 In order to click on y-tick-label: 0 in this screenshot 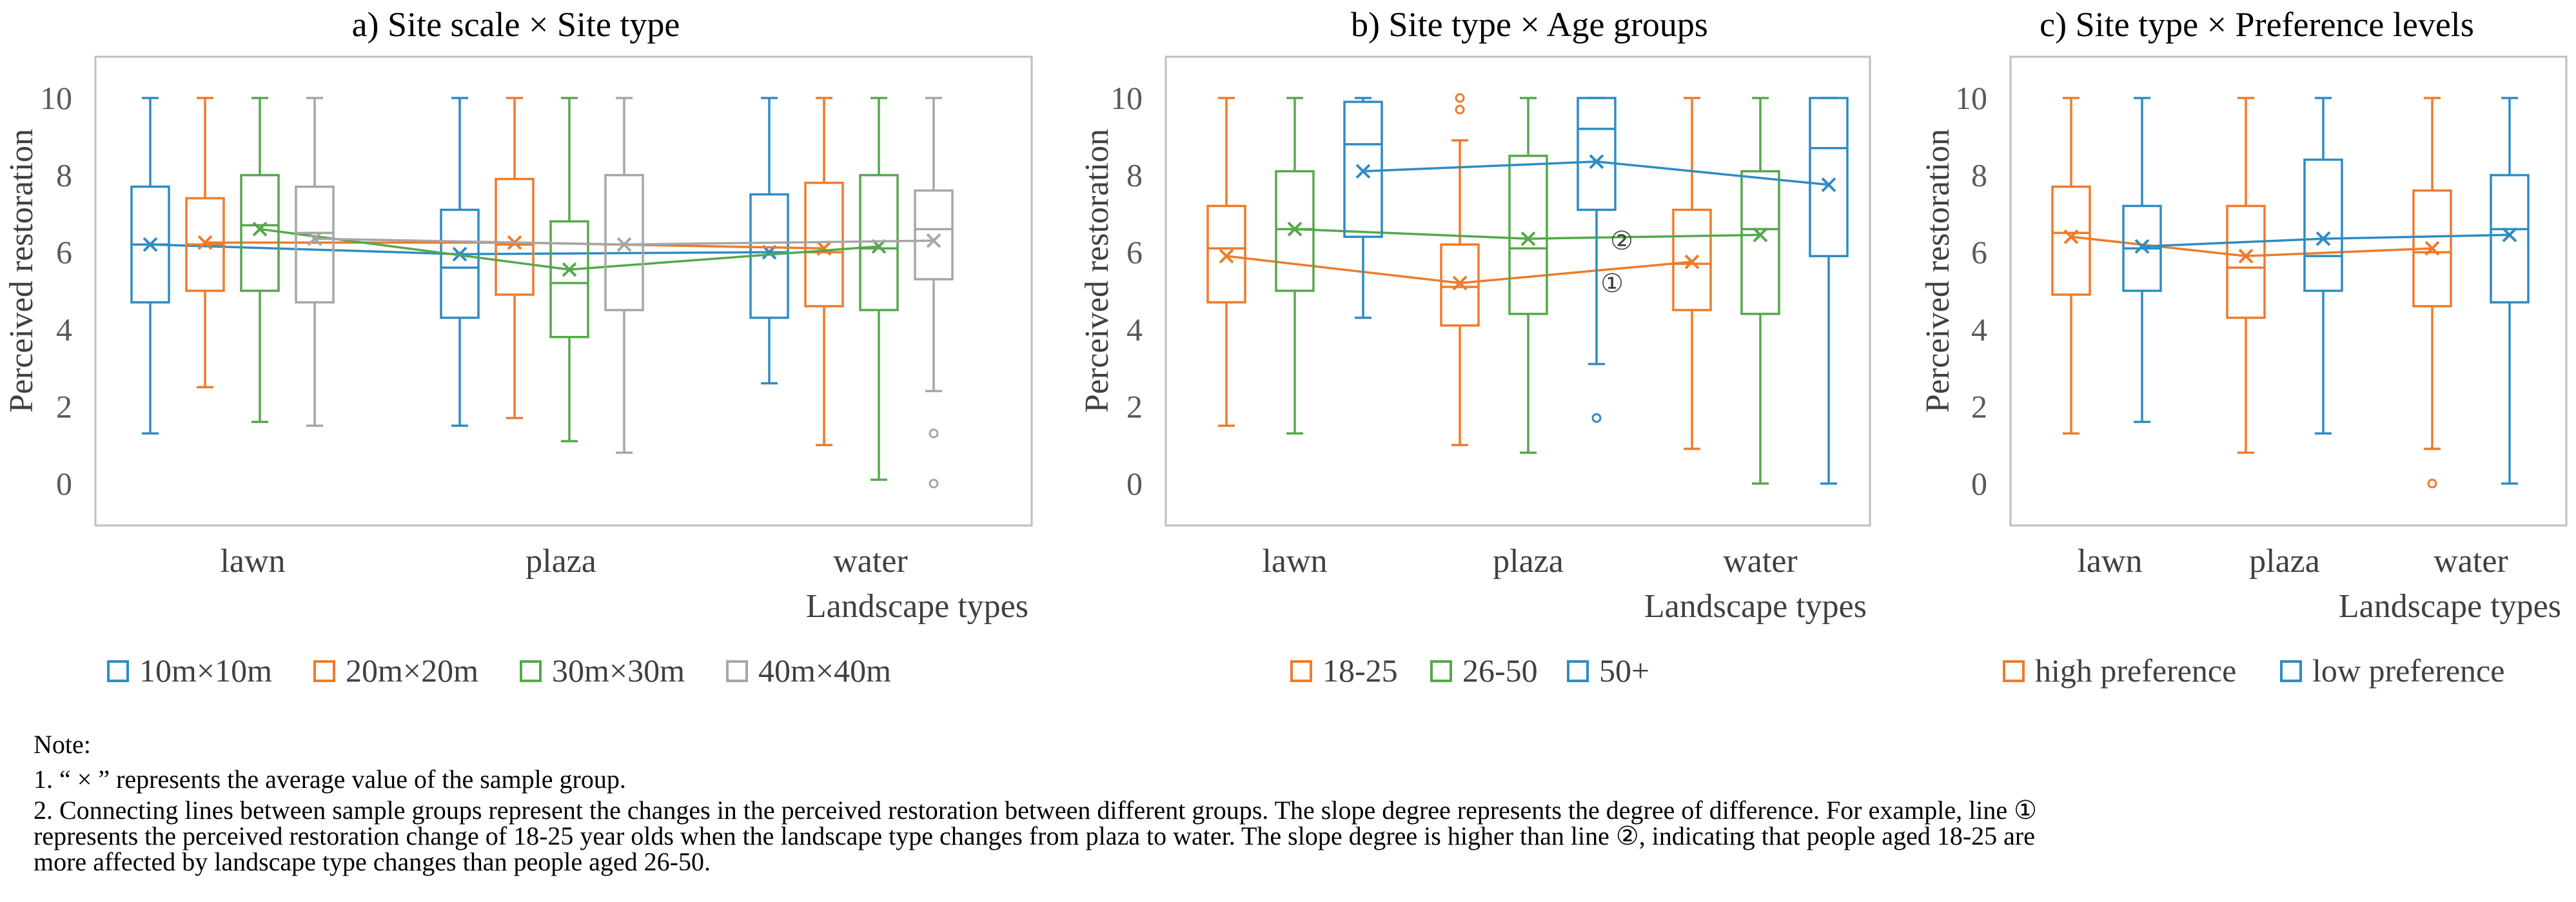, I will do `click(1134, 484)`.